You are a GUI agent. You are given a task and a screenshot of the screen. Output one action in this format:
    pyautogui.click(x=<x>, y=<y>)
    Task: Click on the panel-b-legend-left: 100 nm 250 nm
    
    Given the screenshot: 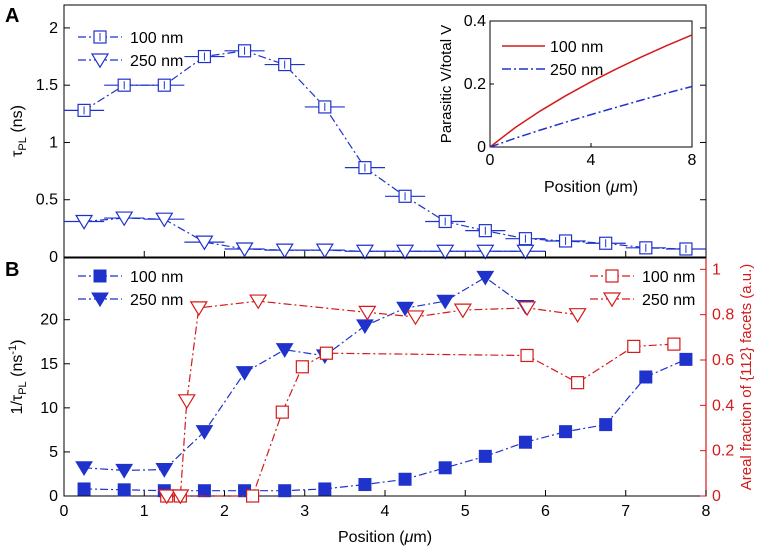 What is the action you would take?
    pyautogui.click(x=130, y=289)
    